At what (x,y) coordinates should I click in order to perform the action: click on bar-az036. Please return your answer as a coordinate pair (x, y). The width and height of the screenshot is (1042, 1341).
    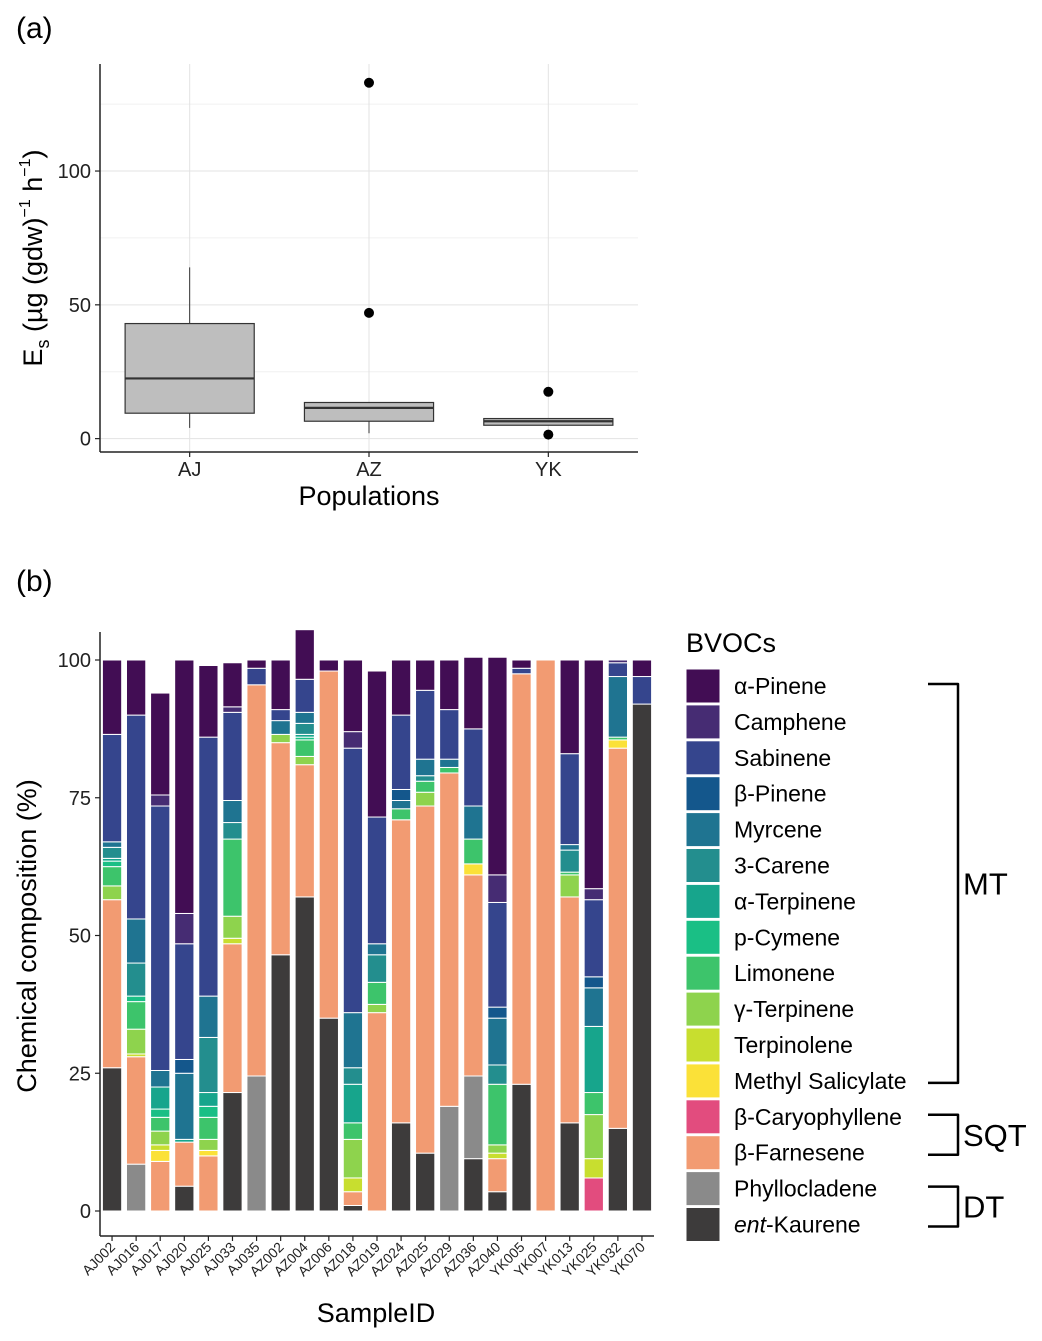
    Looking at the image, I should click on (473, 934).